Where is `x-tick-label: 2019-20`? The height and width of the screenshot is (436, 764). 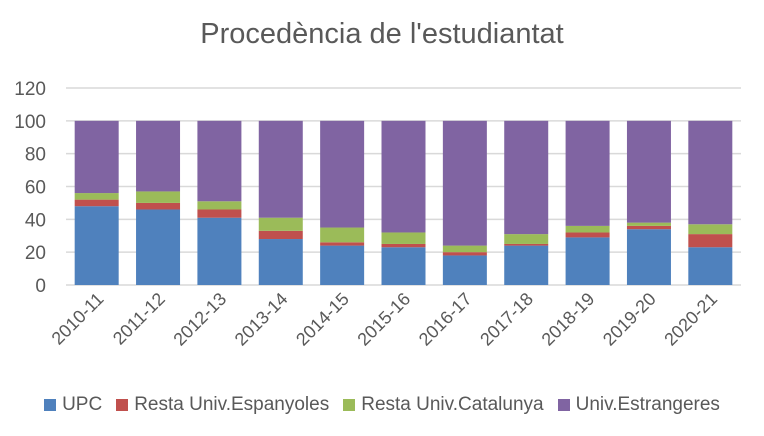
x-tick-label: 2019-20 is located at coordinates (629, 319).